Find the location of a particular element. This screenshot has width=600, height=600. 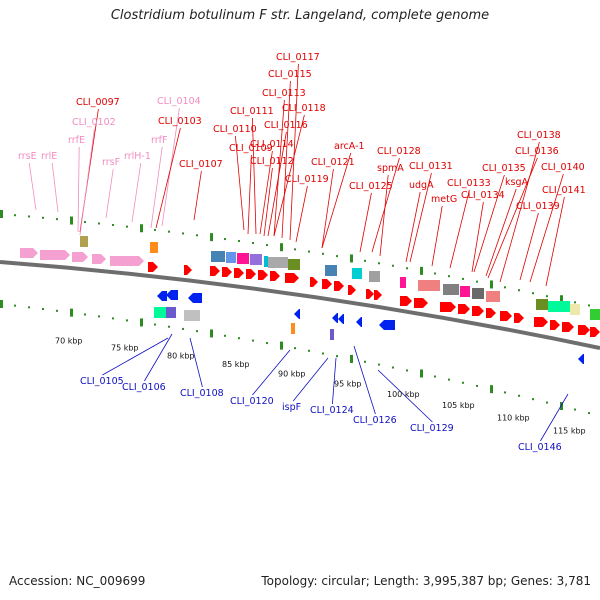

gene-label: CLI_0107 is located at coordinates (201, 164).